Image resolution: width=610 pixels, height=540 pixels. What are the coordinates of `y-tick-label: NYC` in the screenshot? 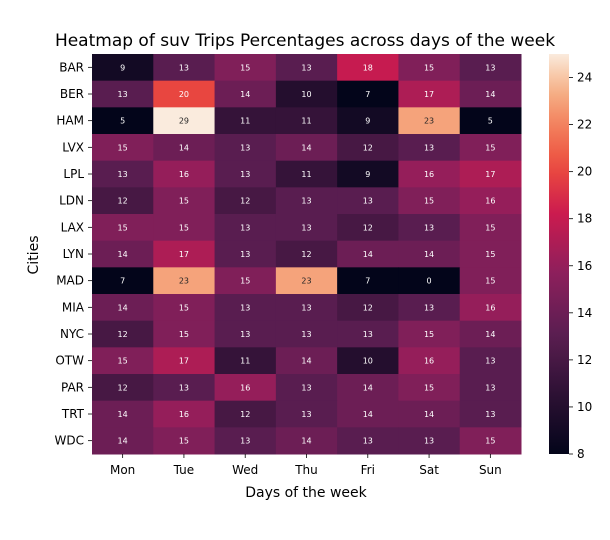 It's located at (72, 334).